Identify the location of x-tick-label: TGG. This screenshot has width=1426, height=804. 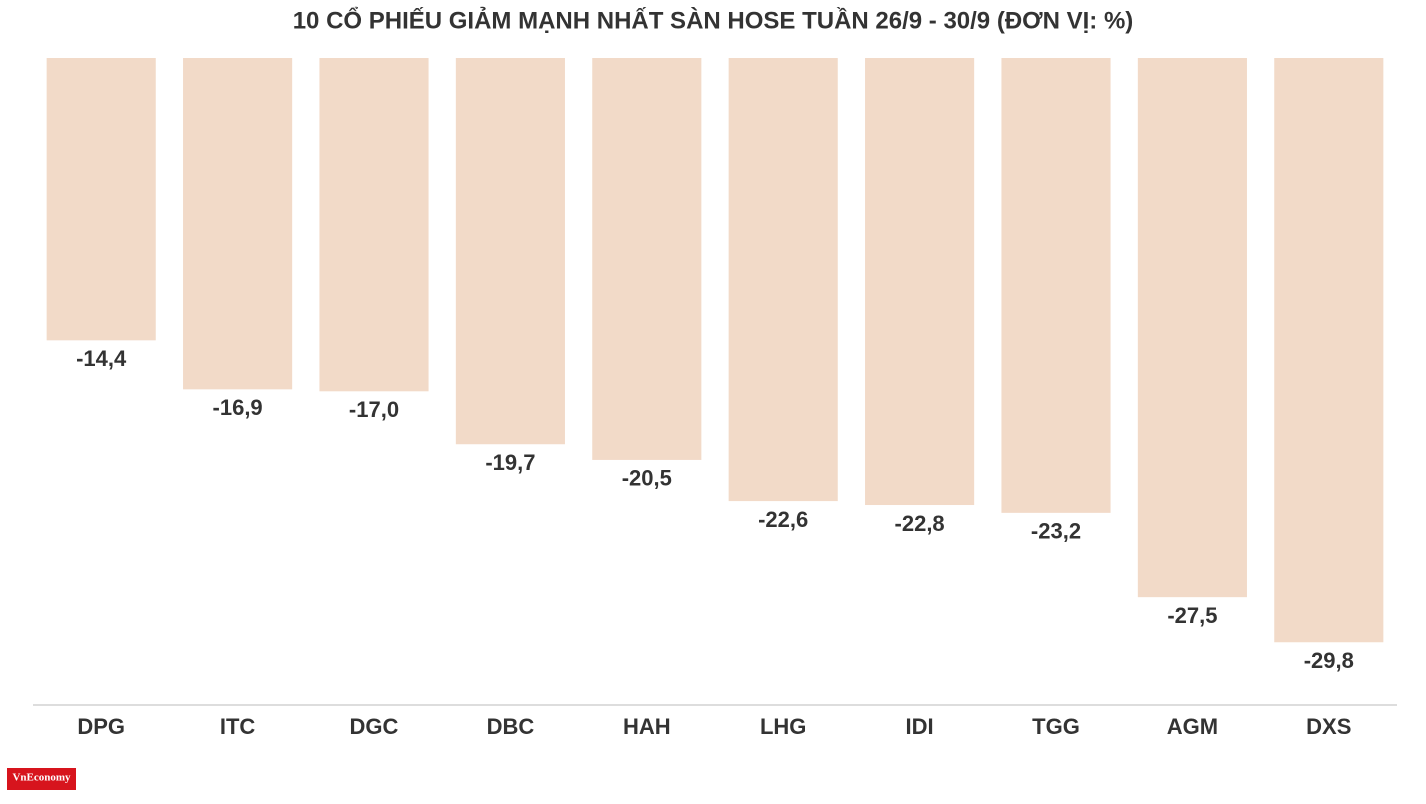
(1056, 726).